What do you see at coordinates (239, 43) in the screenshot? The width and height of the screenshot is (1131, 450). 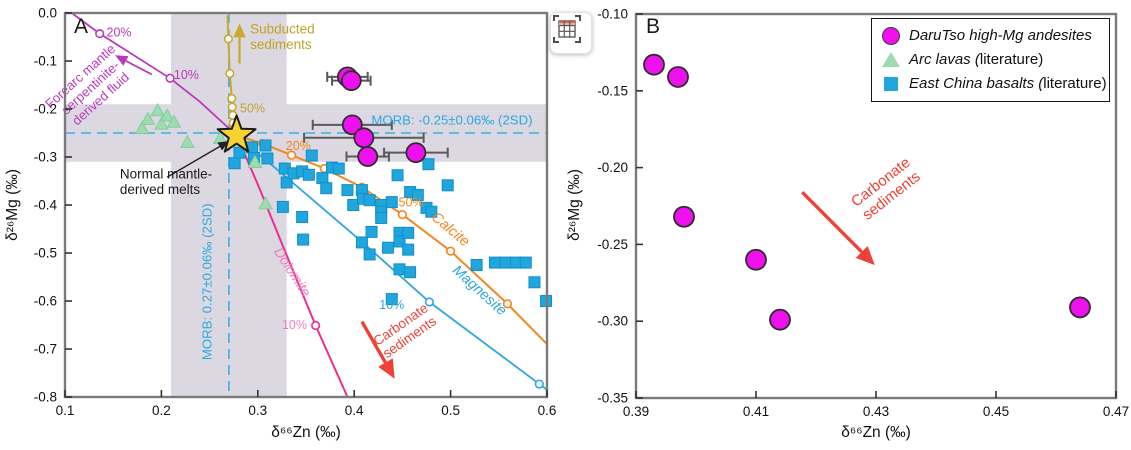 I see `subducted-sediments-arrow` at bounding box center [239, 43].